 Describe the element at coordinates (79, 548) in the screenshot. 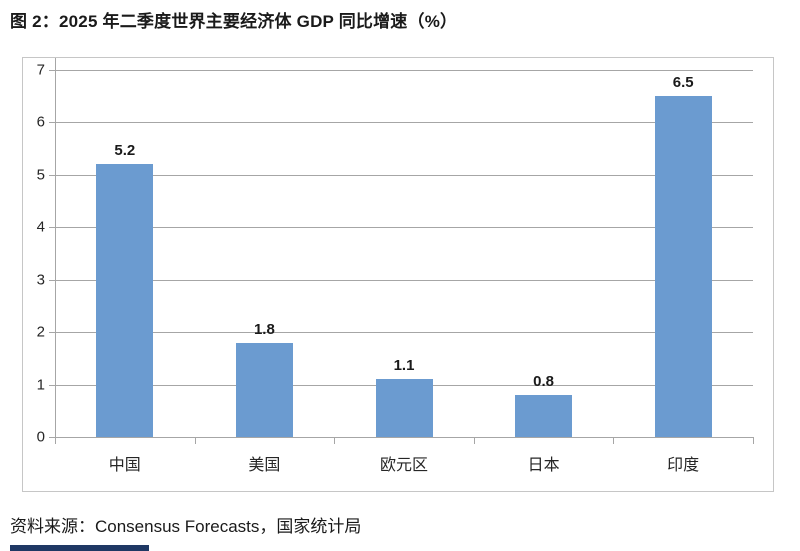

I see `footer-accent-bar` at that location.